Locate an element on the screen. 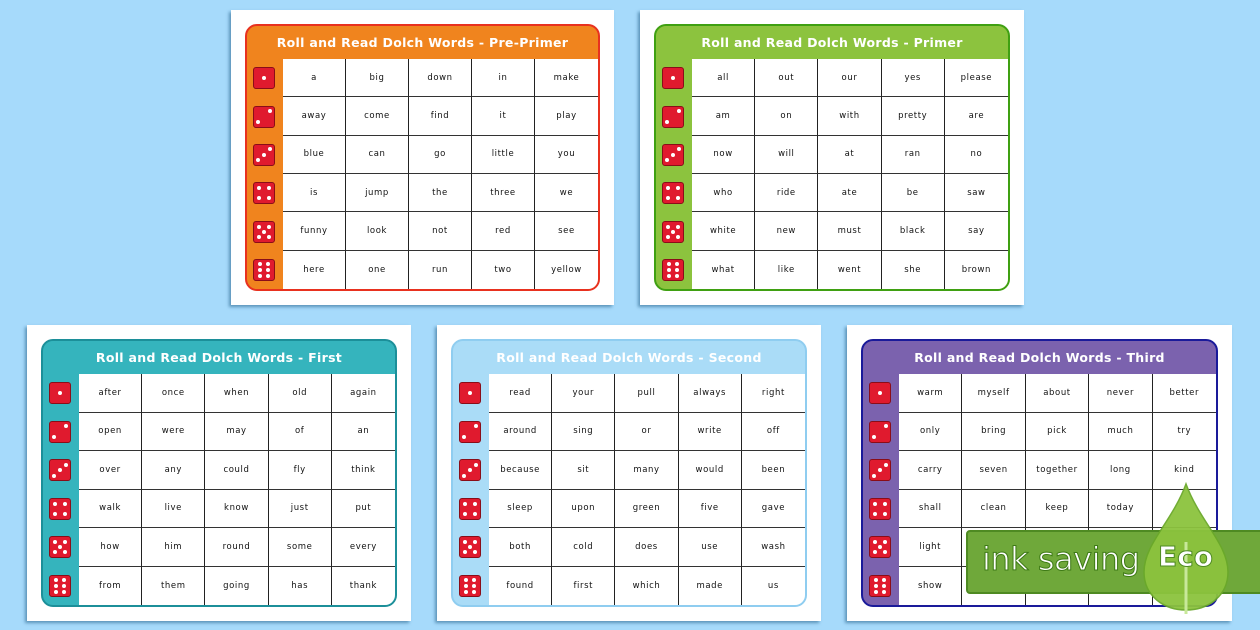 Image resolution: width=1260 pixels, height=630 pixels. word-cell: off is located at coordinates (773, 432).